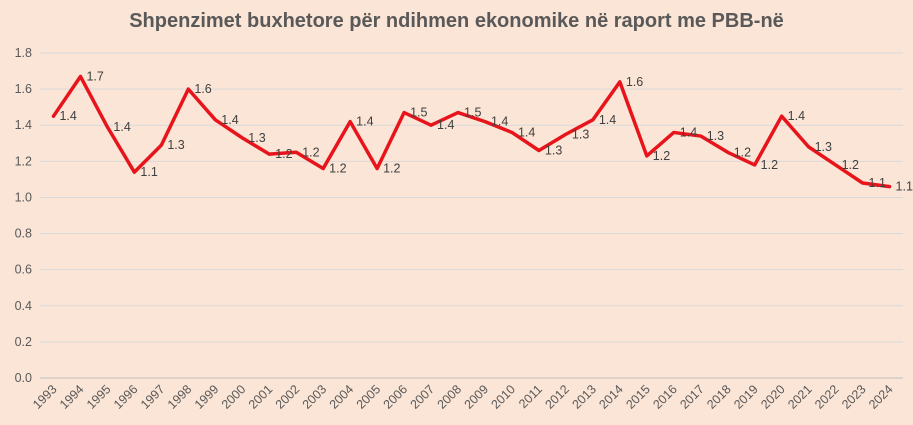 The width and height of the screenshot is (913, 425). What do you see at coordinates (23, 197) in the screenshot?
I see `y-tick-label: 1.0` at bounding box center [23, 197].